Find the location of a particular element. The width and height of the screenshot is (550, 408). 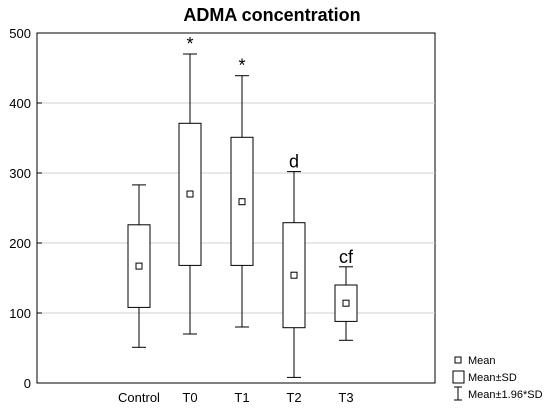

x-tick-label-T2: T2 is located at coordinates (293, 397).